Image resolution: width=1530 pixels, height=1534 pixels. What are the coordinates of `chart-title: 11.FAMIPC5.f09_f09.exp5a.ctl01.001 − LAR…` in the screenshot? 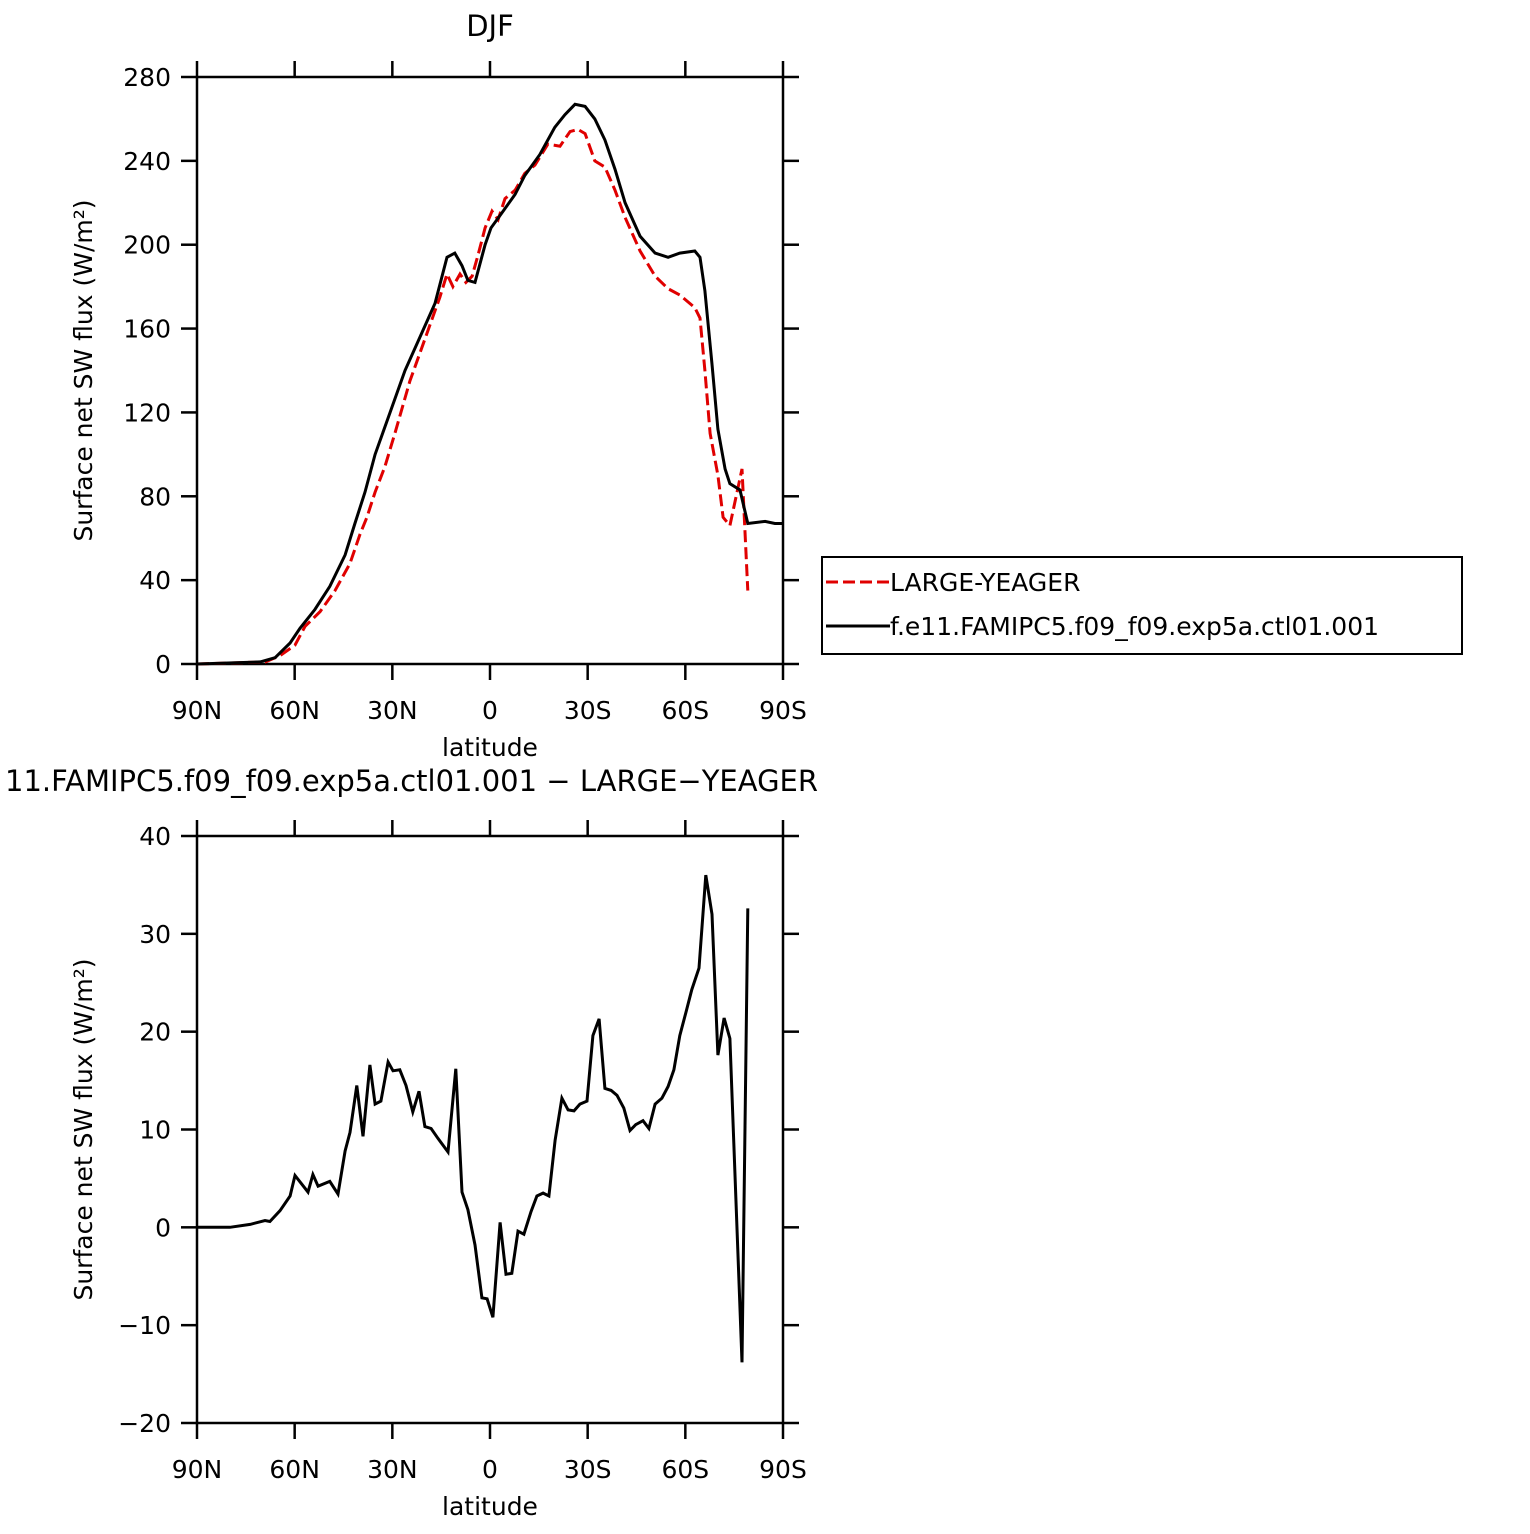 It's located at (411, 781).